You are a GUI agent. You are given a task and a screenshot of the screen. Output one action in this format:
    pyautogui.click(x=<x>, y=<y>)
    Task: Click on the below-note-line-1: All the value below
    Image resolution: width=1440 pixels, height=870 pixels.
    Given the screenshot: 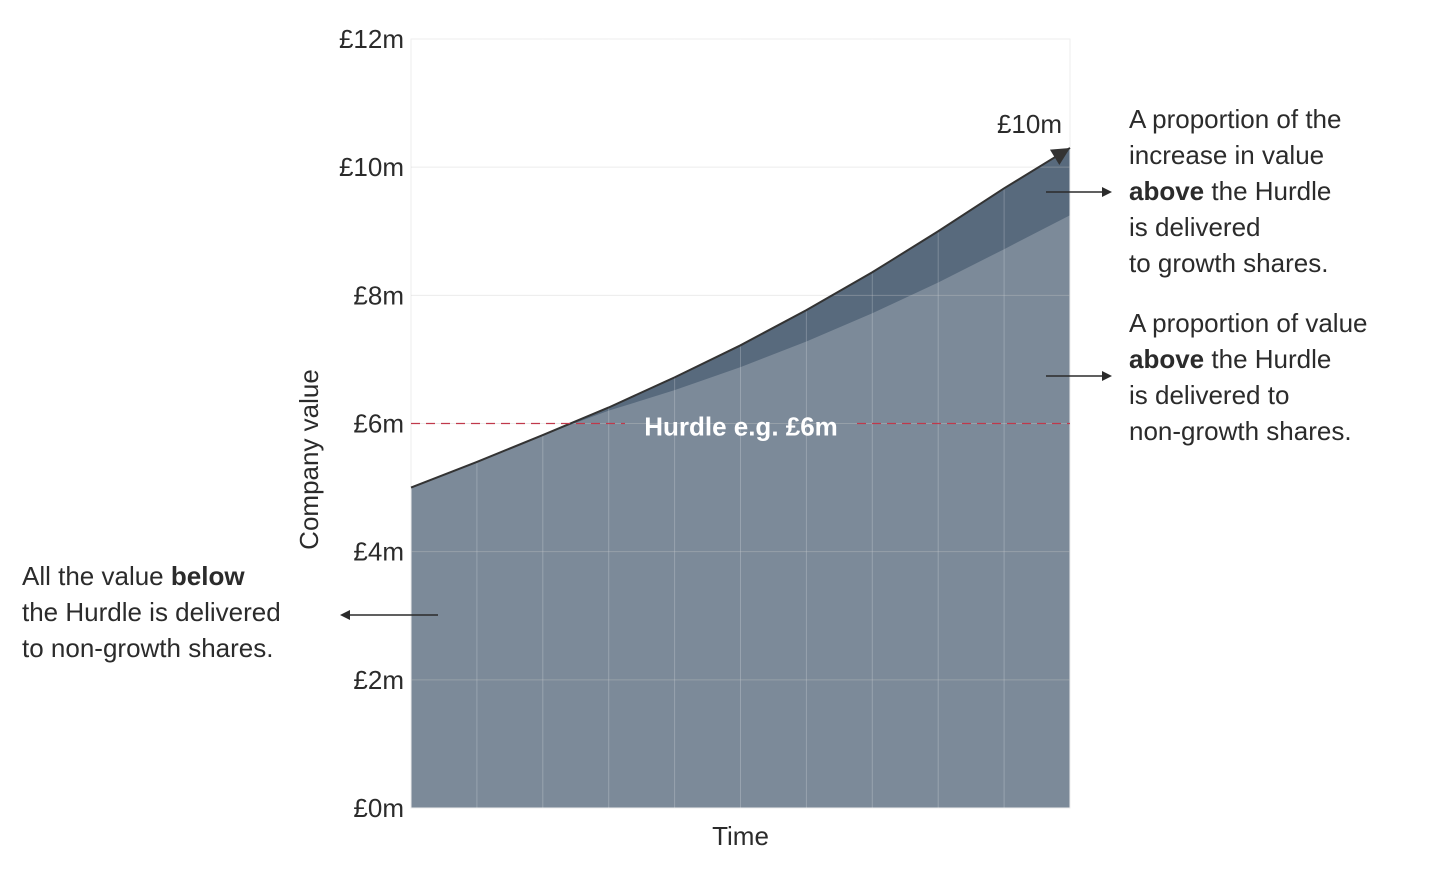 What is the action you would take?
    pyautogui.click(x=151, y=576)
    